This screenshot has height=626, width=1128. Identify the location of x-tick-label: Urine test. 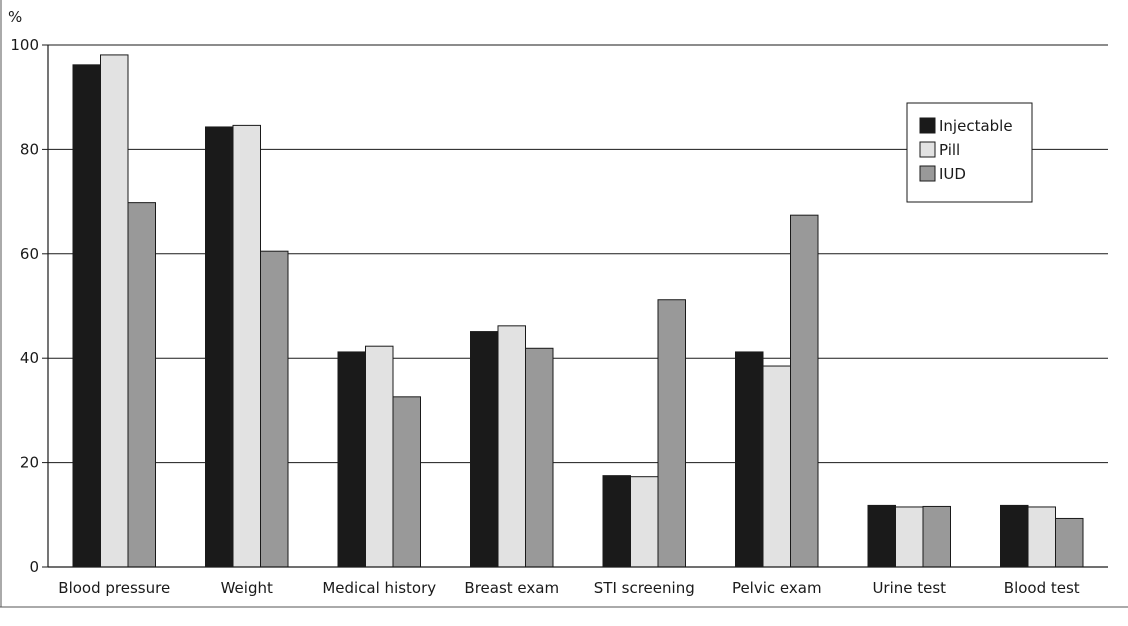
(909, 588).